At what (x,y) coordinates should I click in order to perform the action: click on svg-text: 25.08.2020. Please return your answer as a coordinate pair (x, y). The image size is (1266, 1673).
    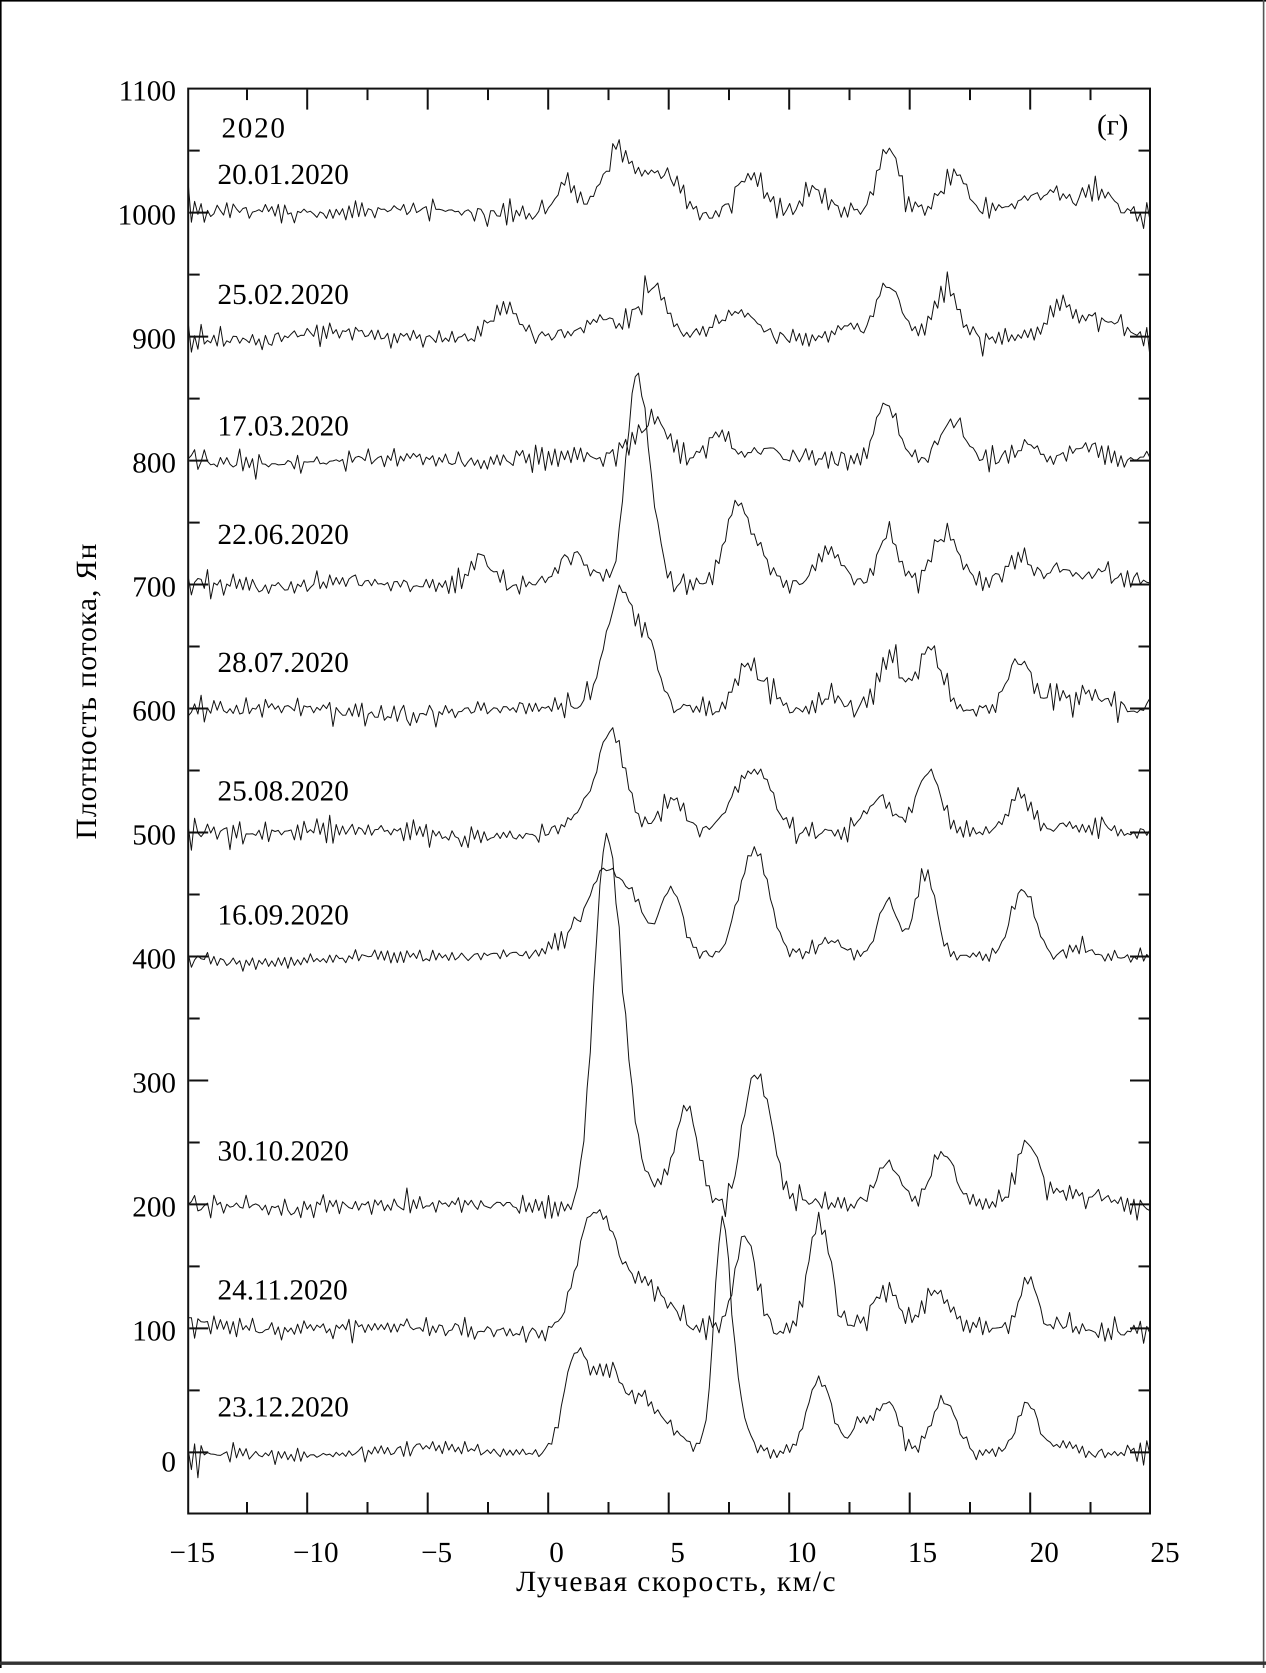
    Looking at the image, I should click on (283, 792).